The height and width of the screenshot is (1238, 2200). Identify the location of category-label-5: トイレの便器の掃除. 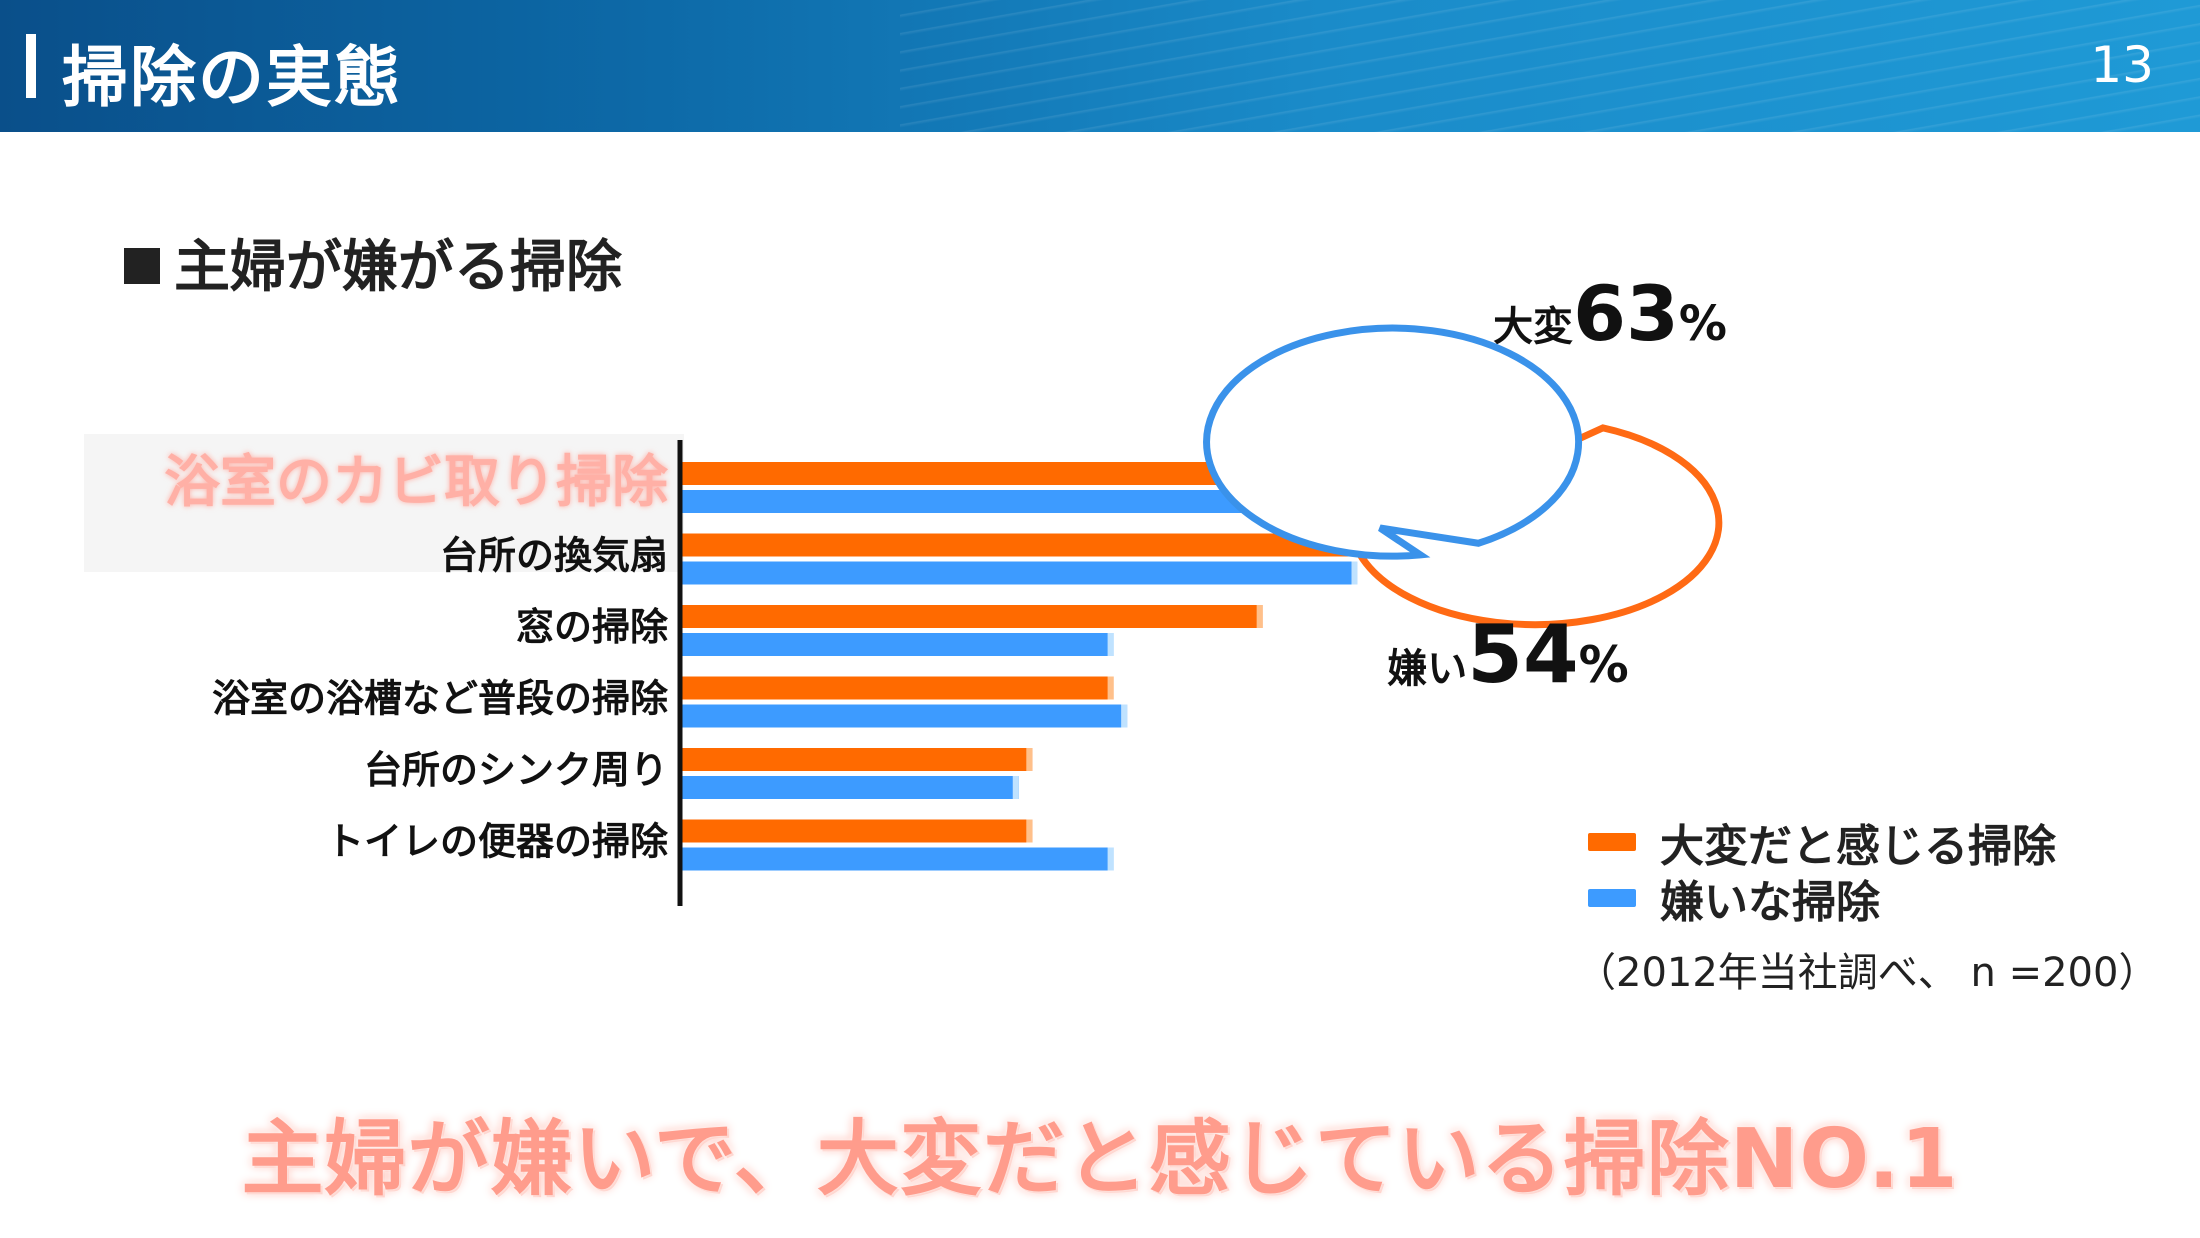
(497, 842).